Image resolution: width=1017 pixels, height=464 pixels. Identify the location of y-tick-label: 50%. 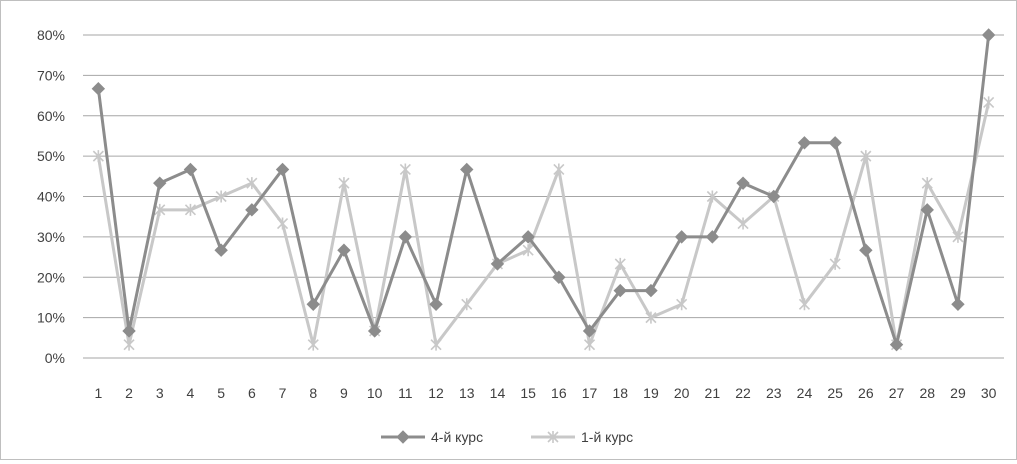
(51, 156).